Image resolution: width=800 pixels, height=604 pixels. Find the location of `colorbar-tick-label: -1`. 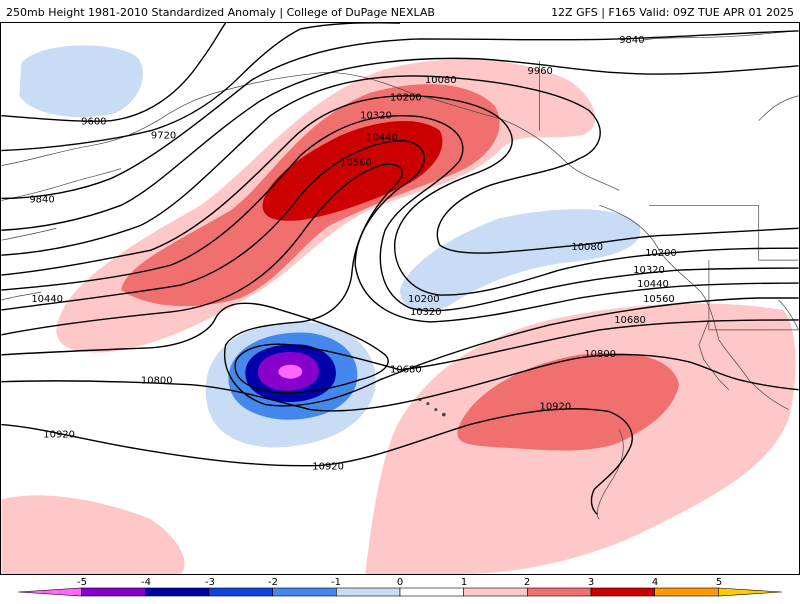

colorbar-tick-label: -1 is located at coordinates (336, 582).